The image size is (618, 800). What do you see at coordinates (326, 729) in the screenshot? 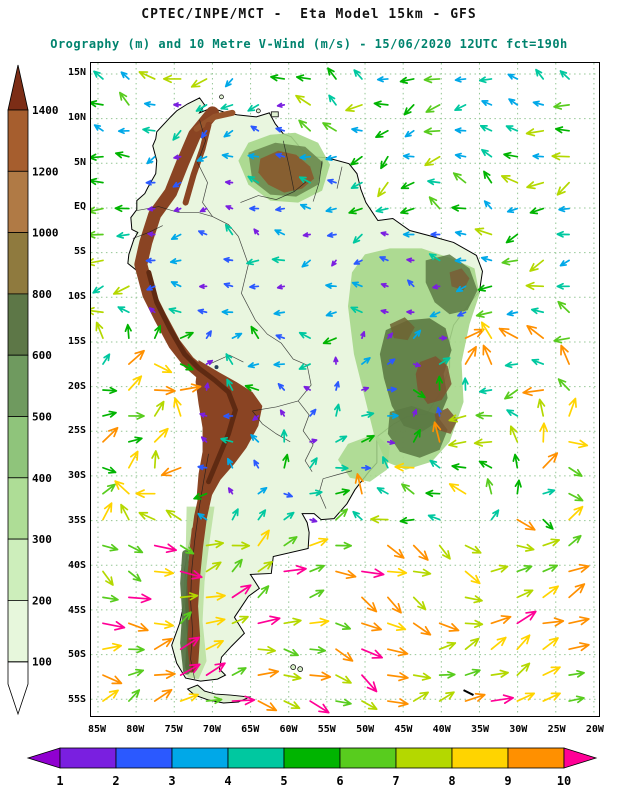
I see `lon-tick-label: 55W` at bounding box center [326, 729].